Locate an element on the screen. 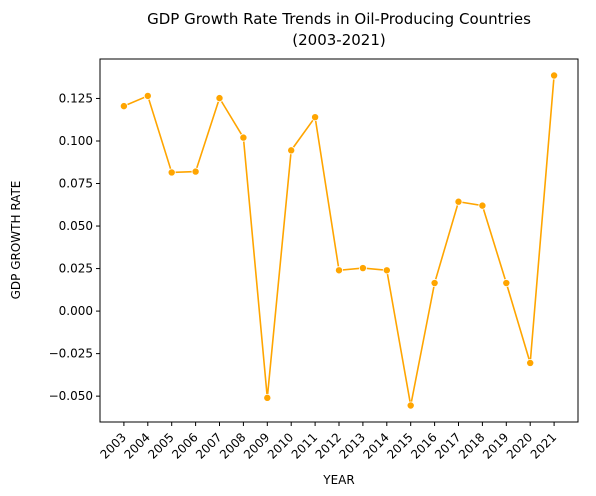  x-tick-label: 2021 is located at coordinates (543, 445).